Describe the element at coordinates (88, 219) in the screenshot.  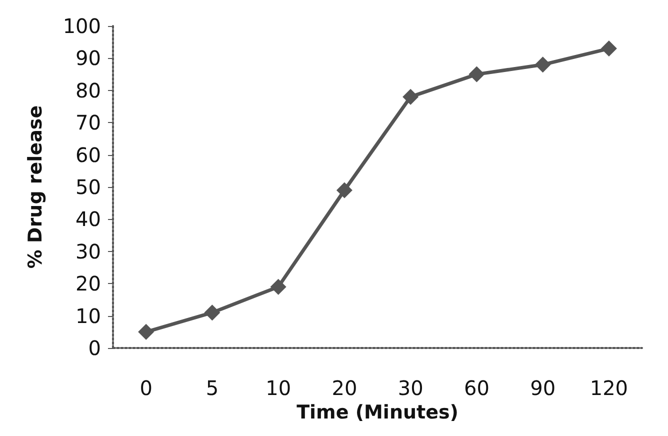
I see `y-tick-label: 40` at that location.